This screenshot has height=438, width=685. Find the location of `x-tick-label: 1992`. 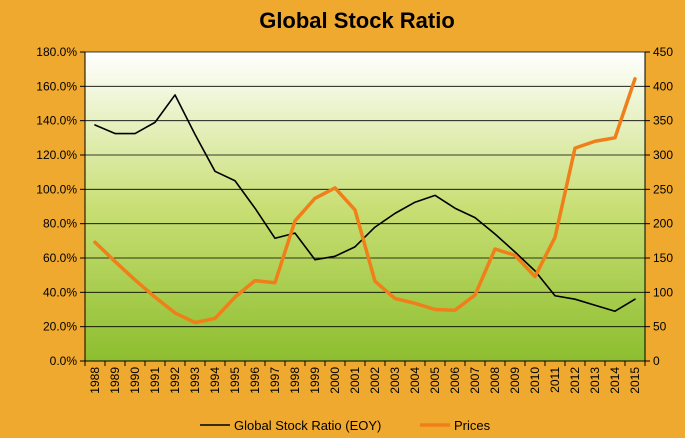

x-tick-label: 1992 is located at coordinates (175, 380).